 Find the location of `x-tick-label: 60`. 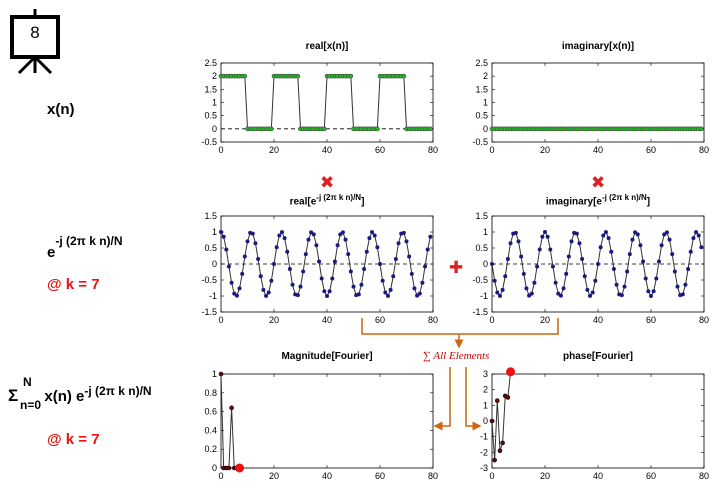

x-tick-label: 60 is located at coordinates (651, 150).